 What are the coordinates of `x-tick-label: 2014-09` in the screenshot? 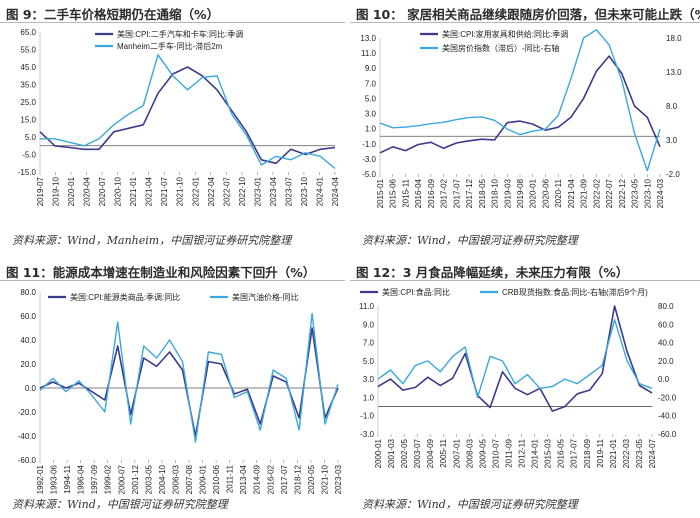 It's located at (257, 479).